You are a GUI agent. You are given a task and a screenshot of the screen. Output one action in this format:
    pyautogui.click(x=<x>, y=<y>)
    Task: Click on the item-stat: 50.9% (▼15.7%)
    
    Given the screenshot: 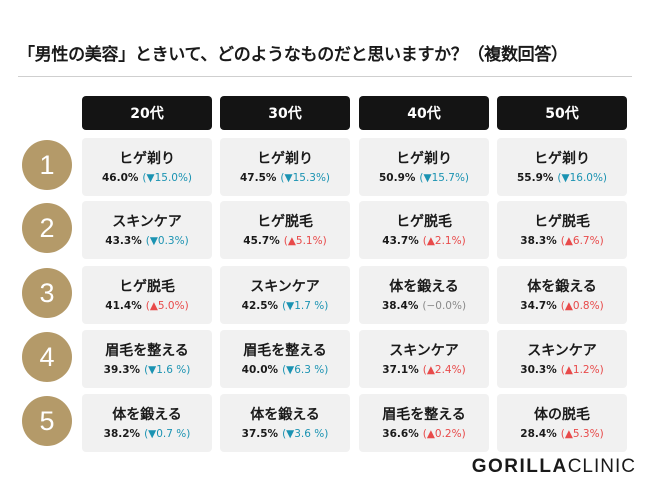 What is the action you would take?
    pyautogui.click(x=424, y=178)
    